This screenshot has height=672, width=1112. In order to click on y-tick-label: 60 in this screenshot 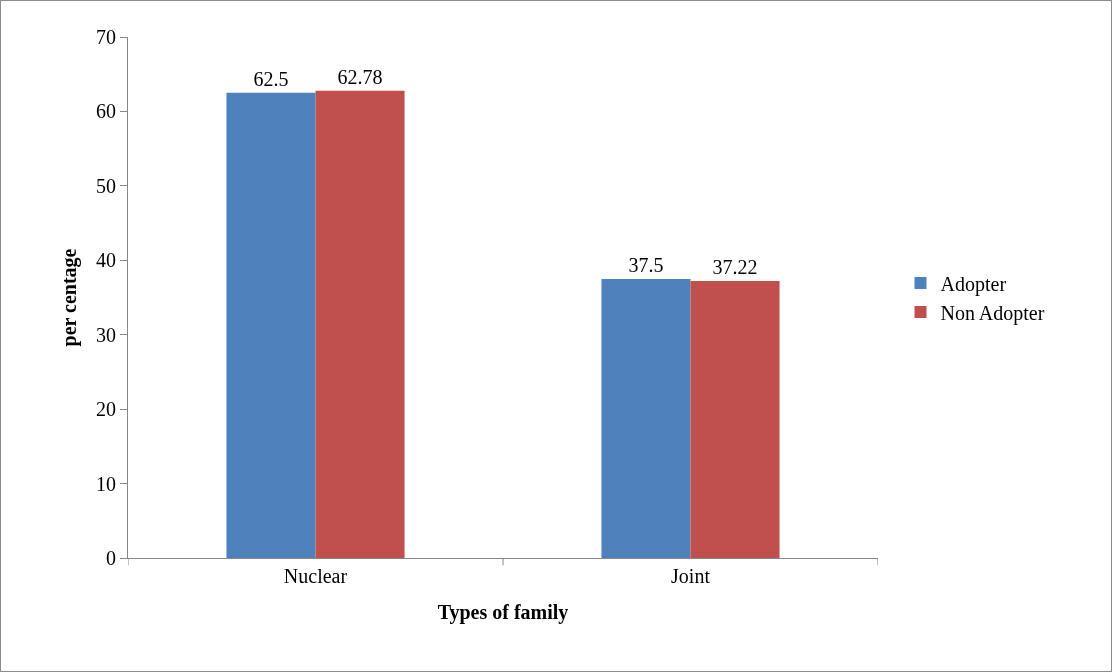, I will do `click(106, 111)`.